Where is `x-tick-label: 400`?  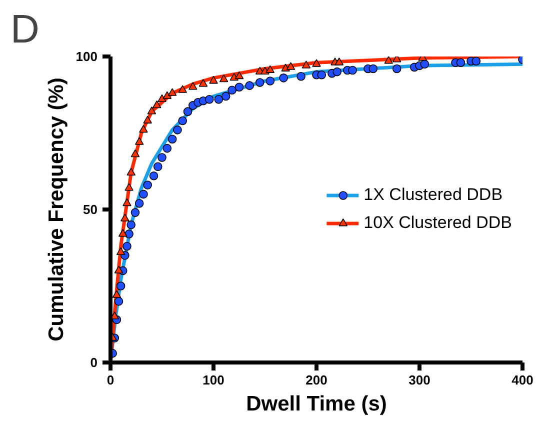
x-tick-label: 400 is located at coordinates (523, 380).